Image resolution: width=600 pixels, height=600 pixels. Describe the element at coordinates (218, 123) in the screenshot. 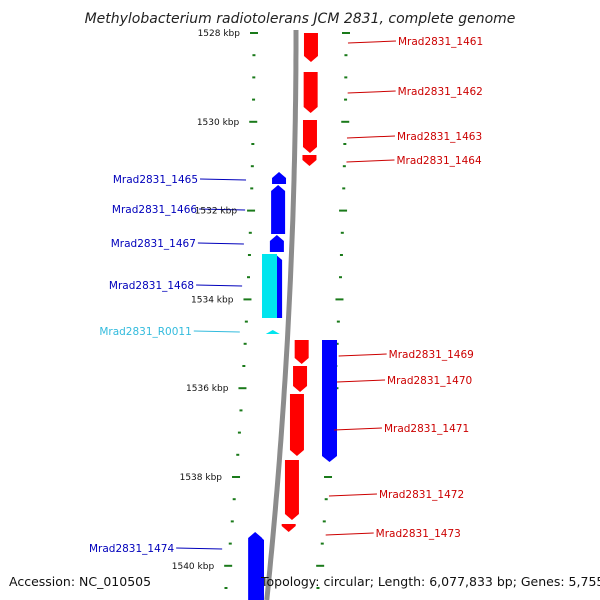

I see `scale-label: 1530 kbp` at that location.